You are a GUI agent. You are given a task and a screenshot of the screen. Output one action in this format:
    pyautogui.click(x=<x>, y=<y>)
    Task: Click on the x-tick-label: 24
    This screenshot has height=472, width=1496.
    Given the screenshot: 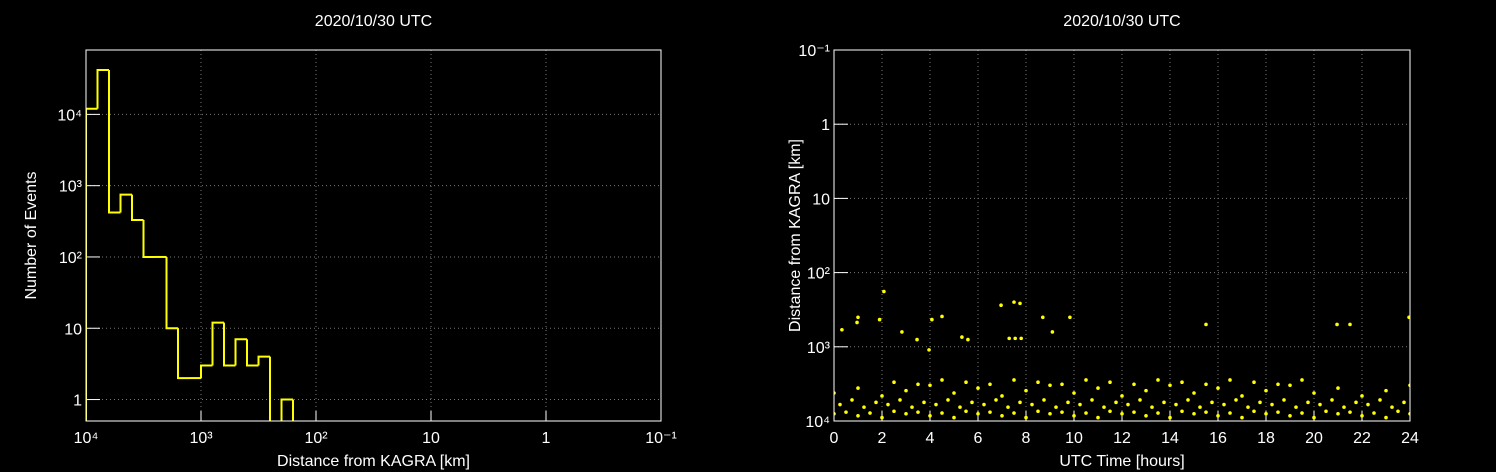 What is the action you would take?
    pyautogui.click(x=1410, y=438)
    